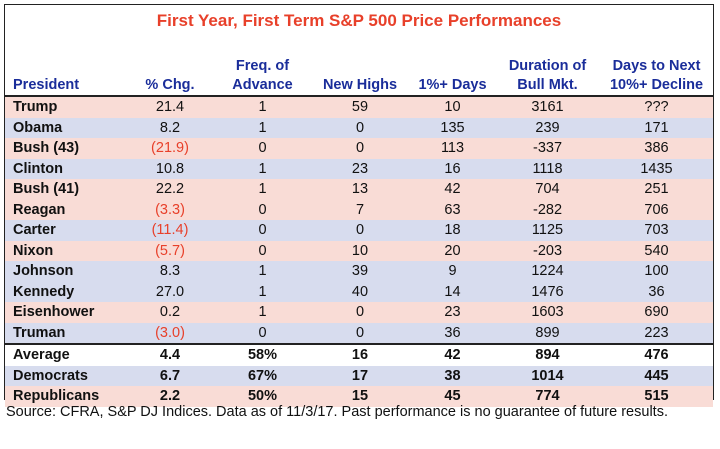 The image size is (720, 449). Describe the element at coordinates (359, 375) in the screenshot. I see `summary-row: Democrats 6.7 67% 17 38 1014 445` at that location.